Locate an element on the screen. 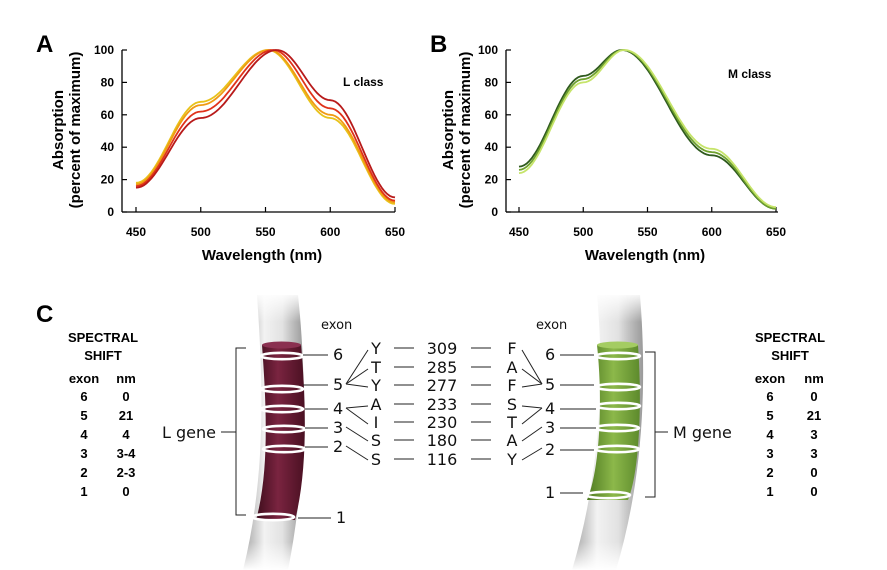 The image size is (887, 570). right-table-title-1: SPECTRAL is located at coordinates (790, 337).